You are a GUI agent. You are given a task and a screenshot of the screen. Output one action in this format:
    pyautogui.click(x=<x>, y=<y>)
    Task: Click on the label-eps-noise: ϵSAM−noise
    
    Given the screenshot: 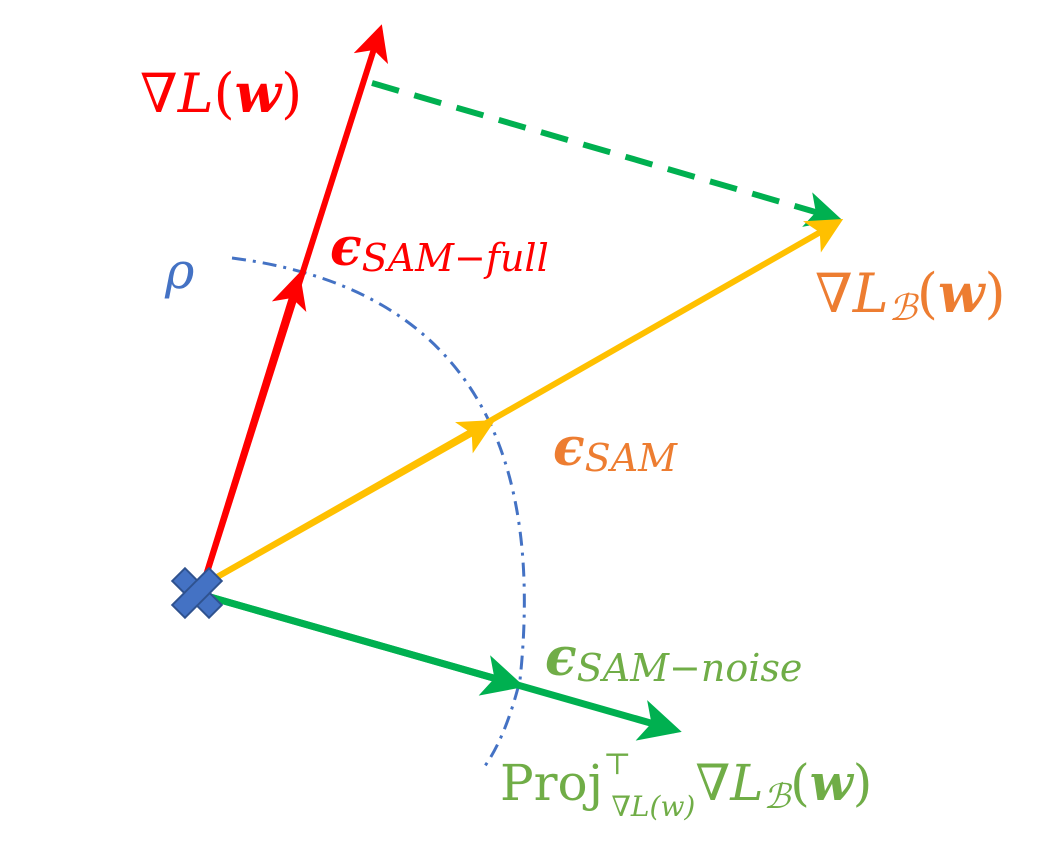 What is the action you would take?
    pyautogui.click(x=673, y=658)
    